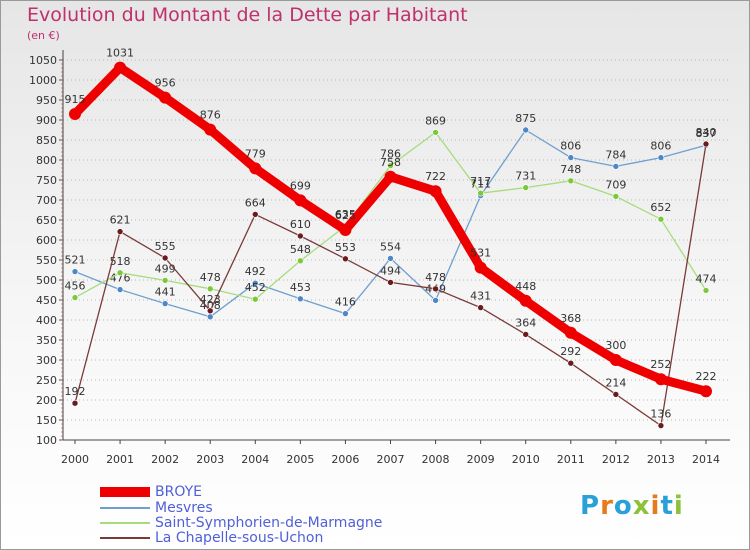 The height and width of the screenshot is (550, 750). I want to click on data-label-broye: 779, so click(255, 153).